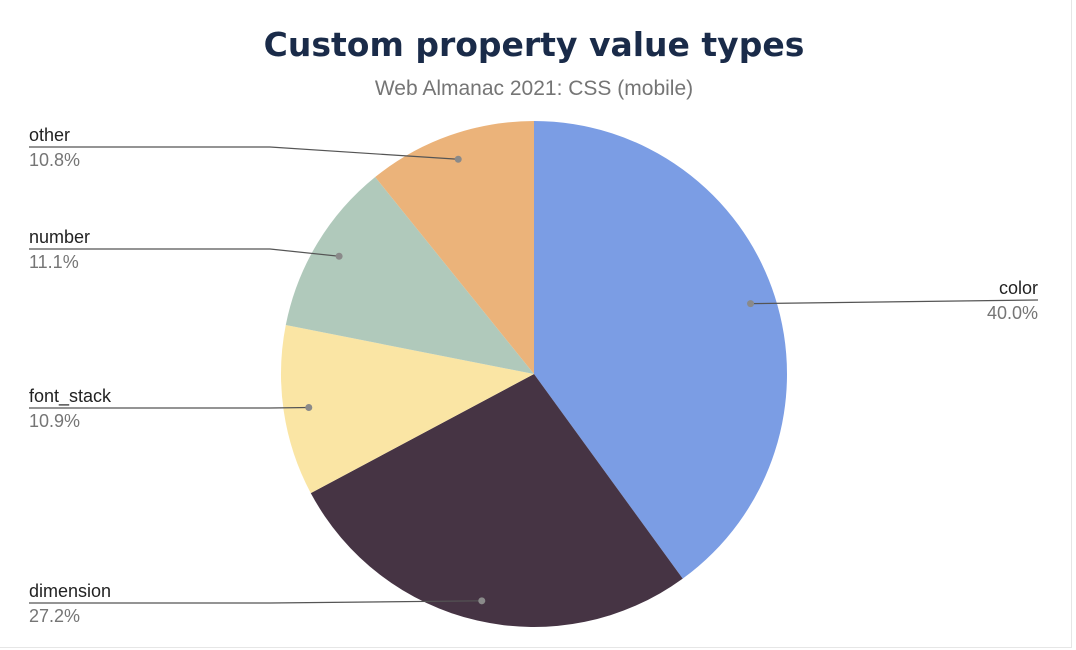 This screenshot has height=650, width=1076. I want to click on chart-subtitle: Web Almanac 2021: CSS (mobile), so click(534, 88).